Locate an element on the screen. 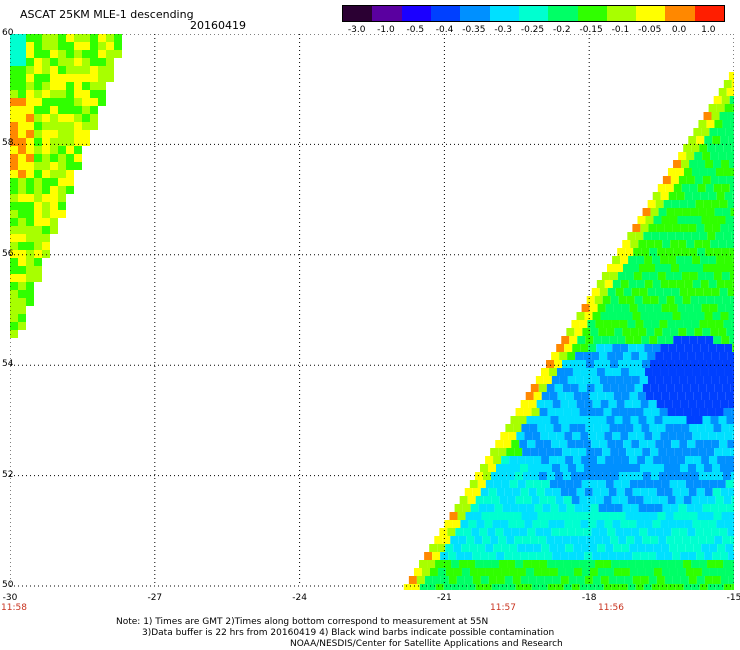 The image size is (740, 650). colorbar-segment is located at coordinates (445, 13).